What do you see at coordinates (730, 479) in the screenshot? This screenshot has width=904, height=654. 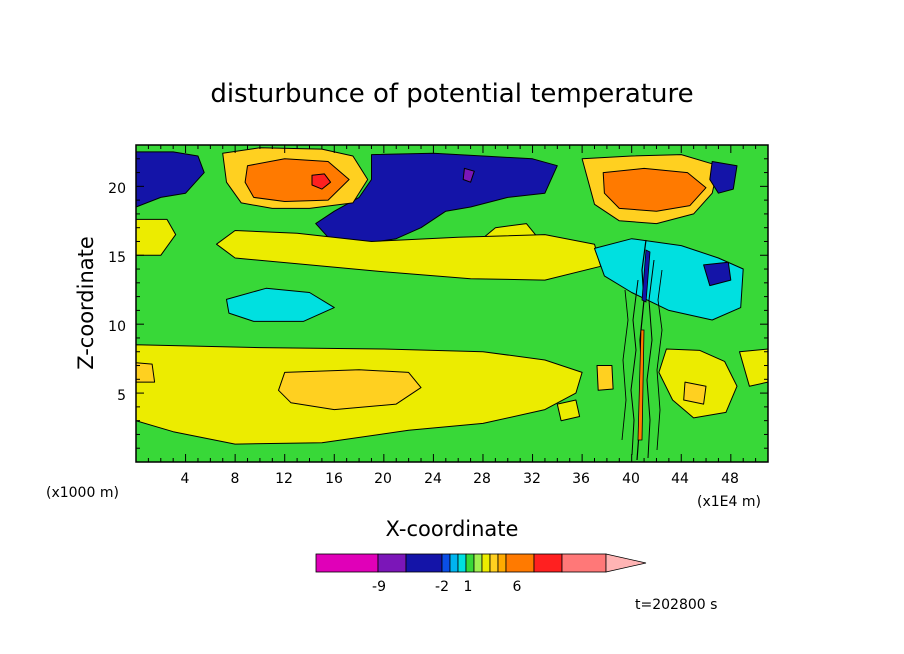 I see `x-tick-label: 48` at bounding box center [730, 479].